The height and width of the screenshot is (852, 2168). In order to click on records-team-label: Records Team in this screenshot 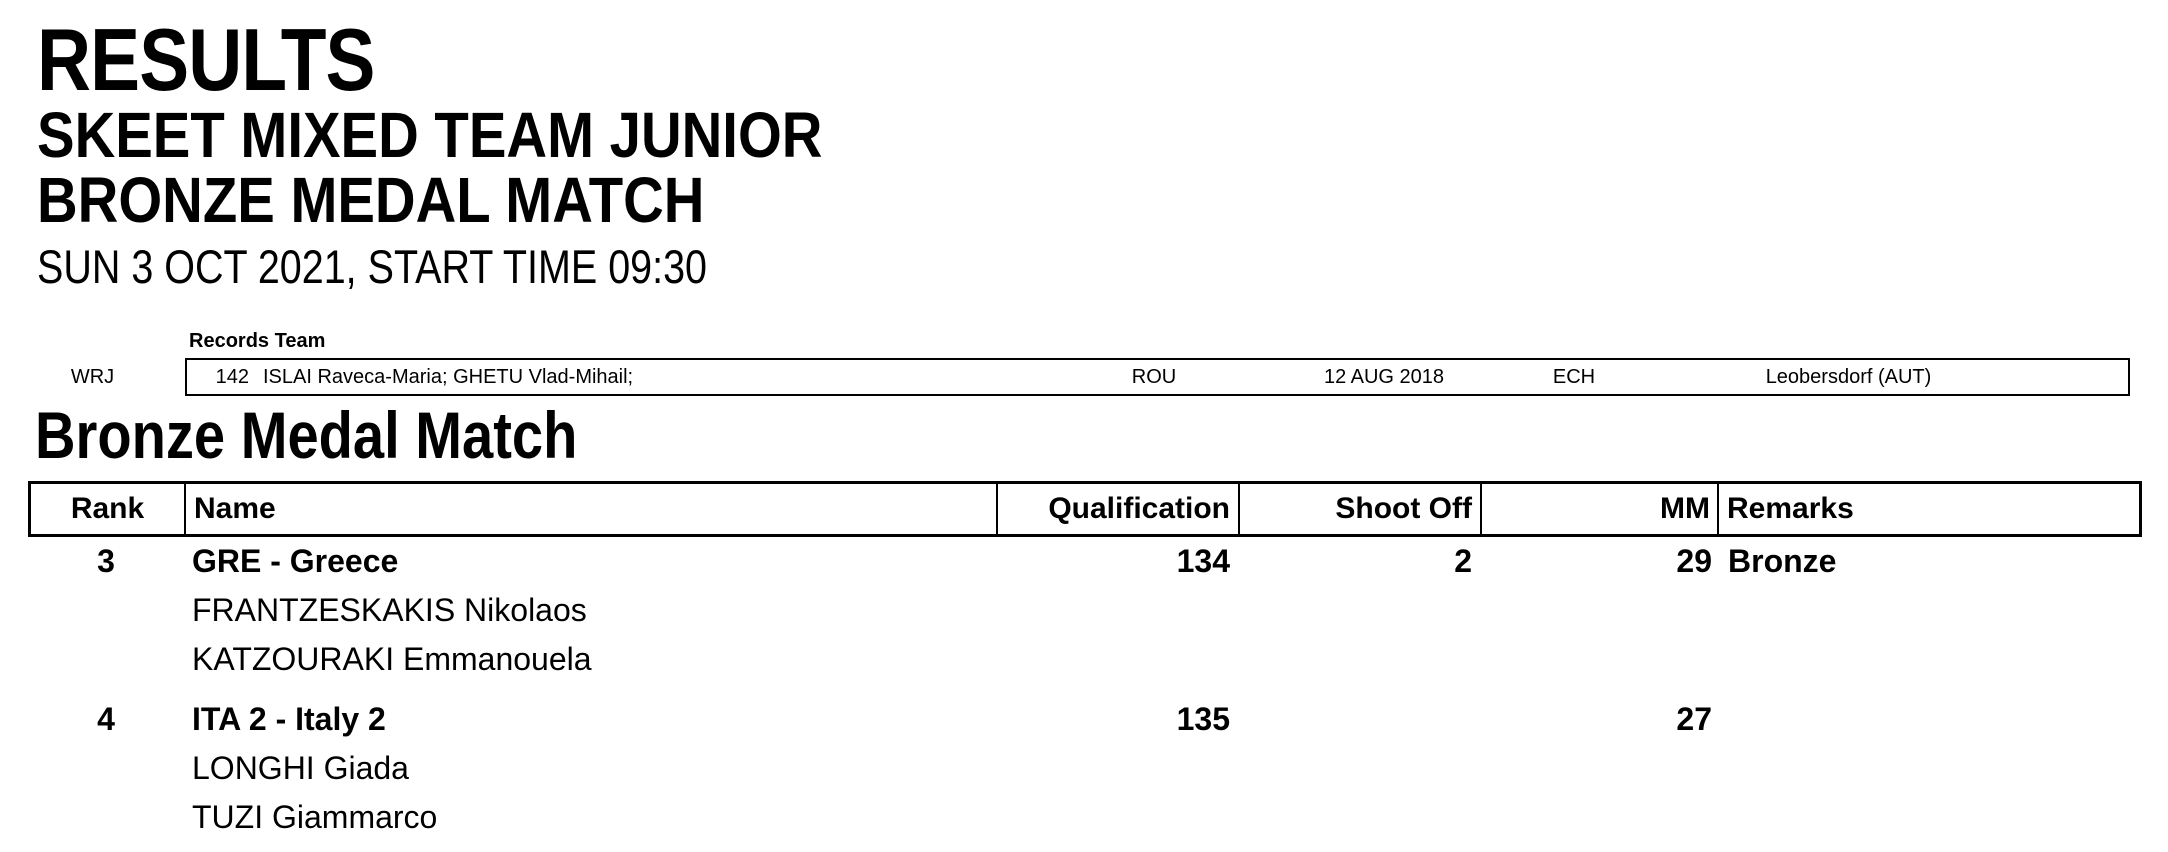, I will do `click(257, 341)`.